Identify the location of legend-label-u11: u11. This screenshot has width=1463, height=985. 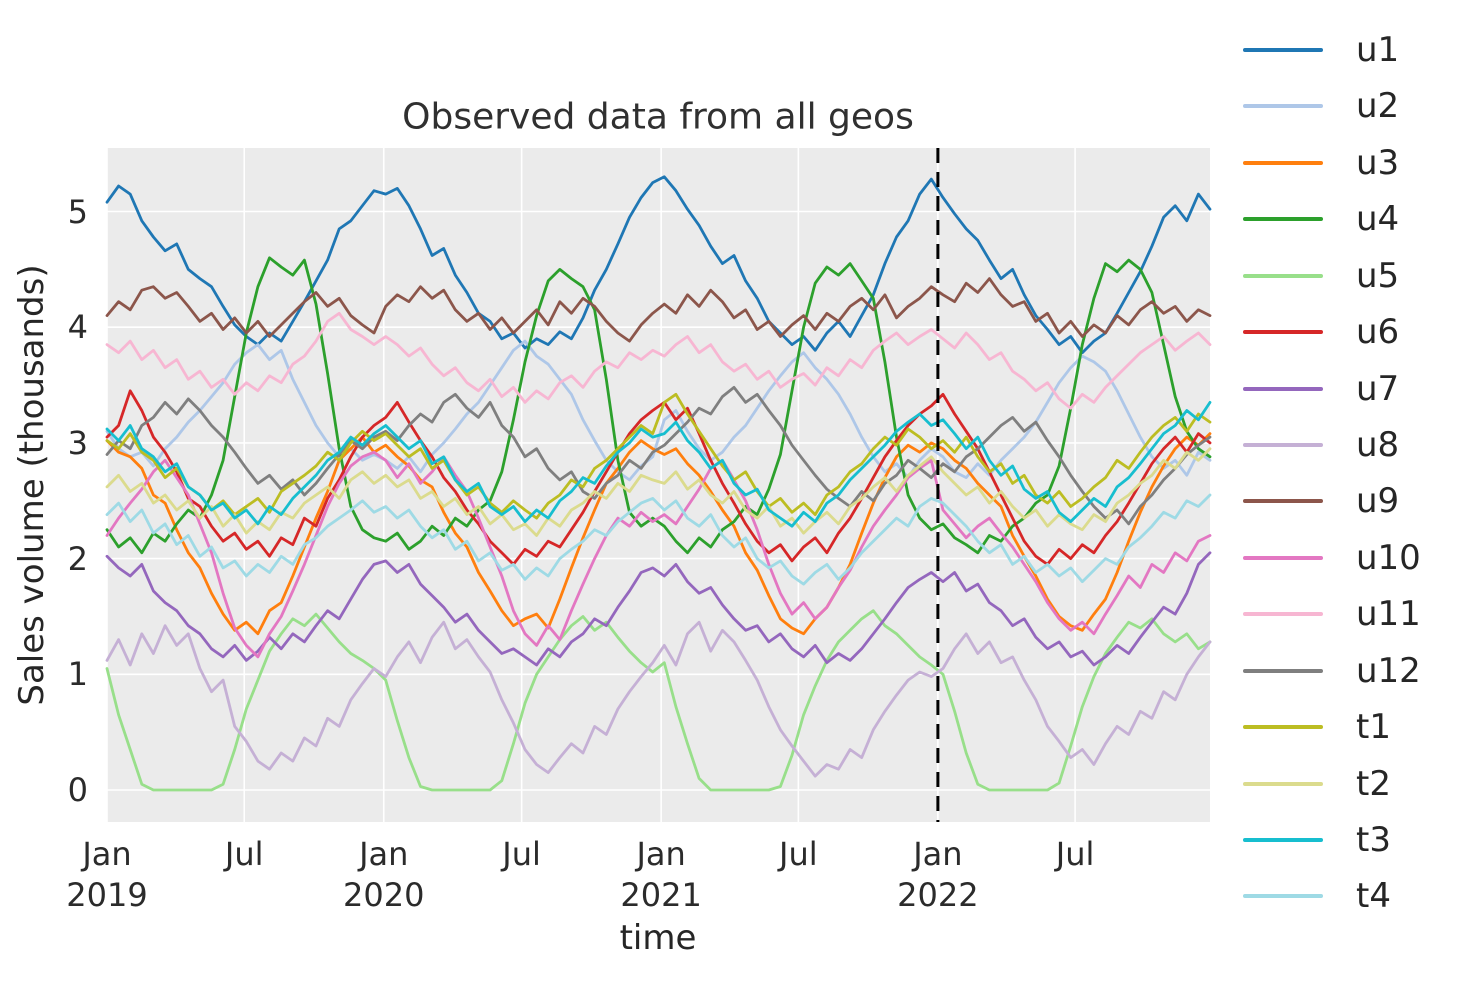
(1388, 614).